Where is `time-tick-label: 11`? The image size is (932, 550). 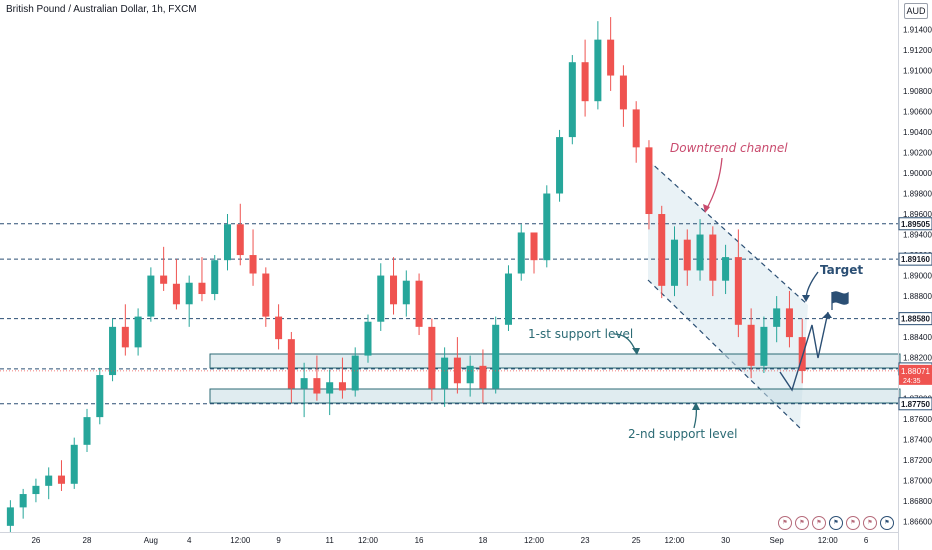
time-tick-label: 11 is located at coordinates (330, 540).